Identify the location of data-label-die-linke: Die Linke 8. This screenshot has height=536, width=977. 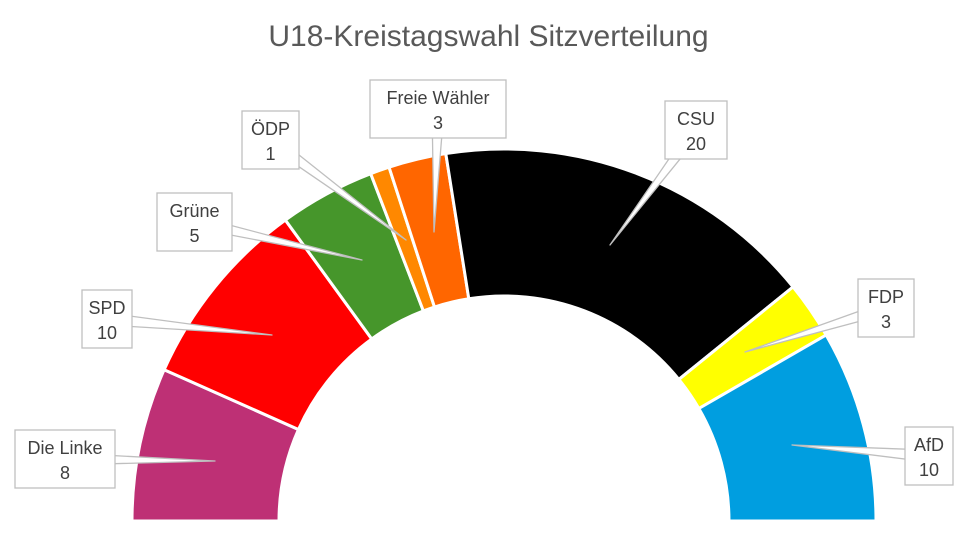
(115, 459).